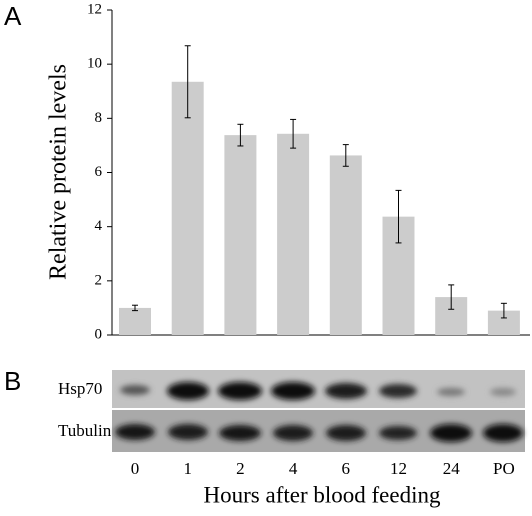  What do you see at coordinates (293, 468) in the screenshot?
I see `x-tick-label: 4` at bounding box center [293, 468].